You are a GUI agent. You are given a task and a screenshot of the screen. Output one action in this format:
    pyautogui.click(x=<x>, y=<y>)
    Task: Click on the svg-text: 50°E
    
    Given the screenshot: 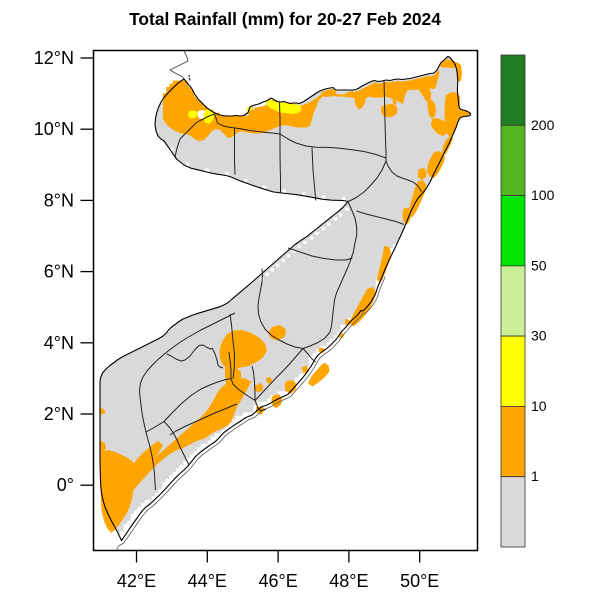 What is the action you would take?
    pyautogui.click(x=419, y=581)
    